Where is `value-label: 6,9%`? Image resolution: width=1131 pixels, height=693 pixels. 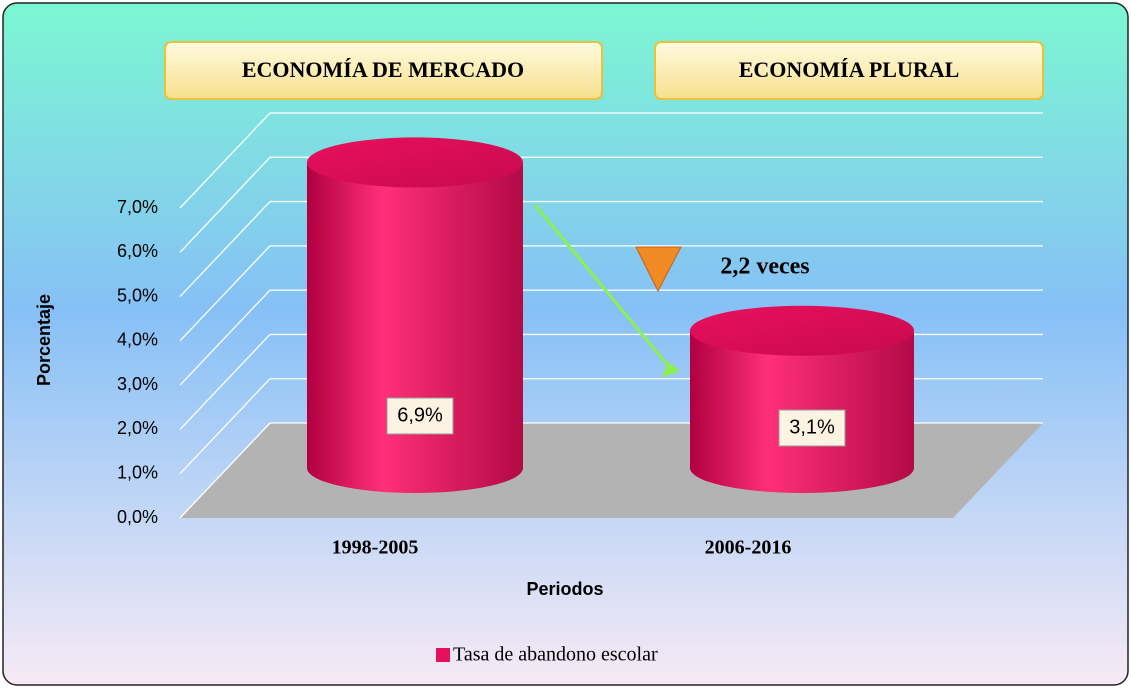 value-label: 6,9% is located at coordinates (420, 415).